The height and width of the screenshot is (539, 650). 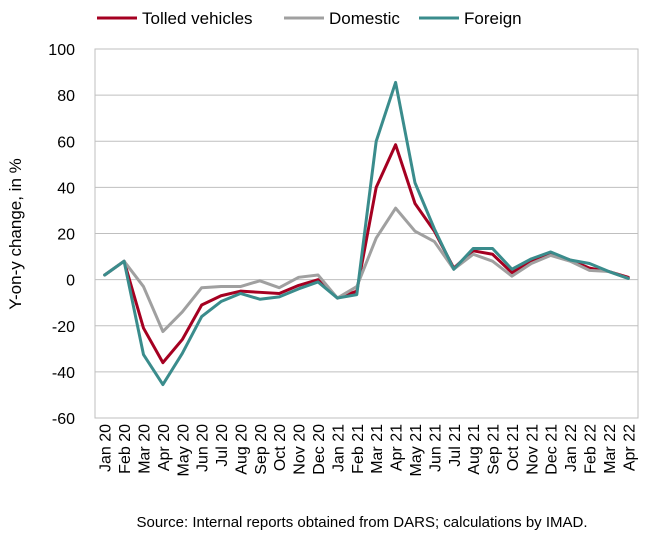 What do you see at coordinates (629, 447) in the screenshot?
I see `x-tick-label: Apr 22` at bounding box center [629, 447].